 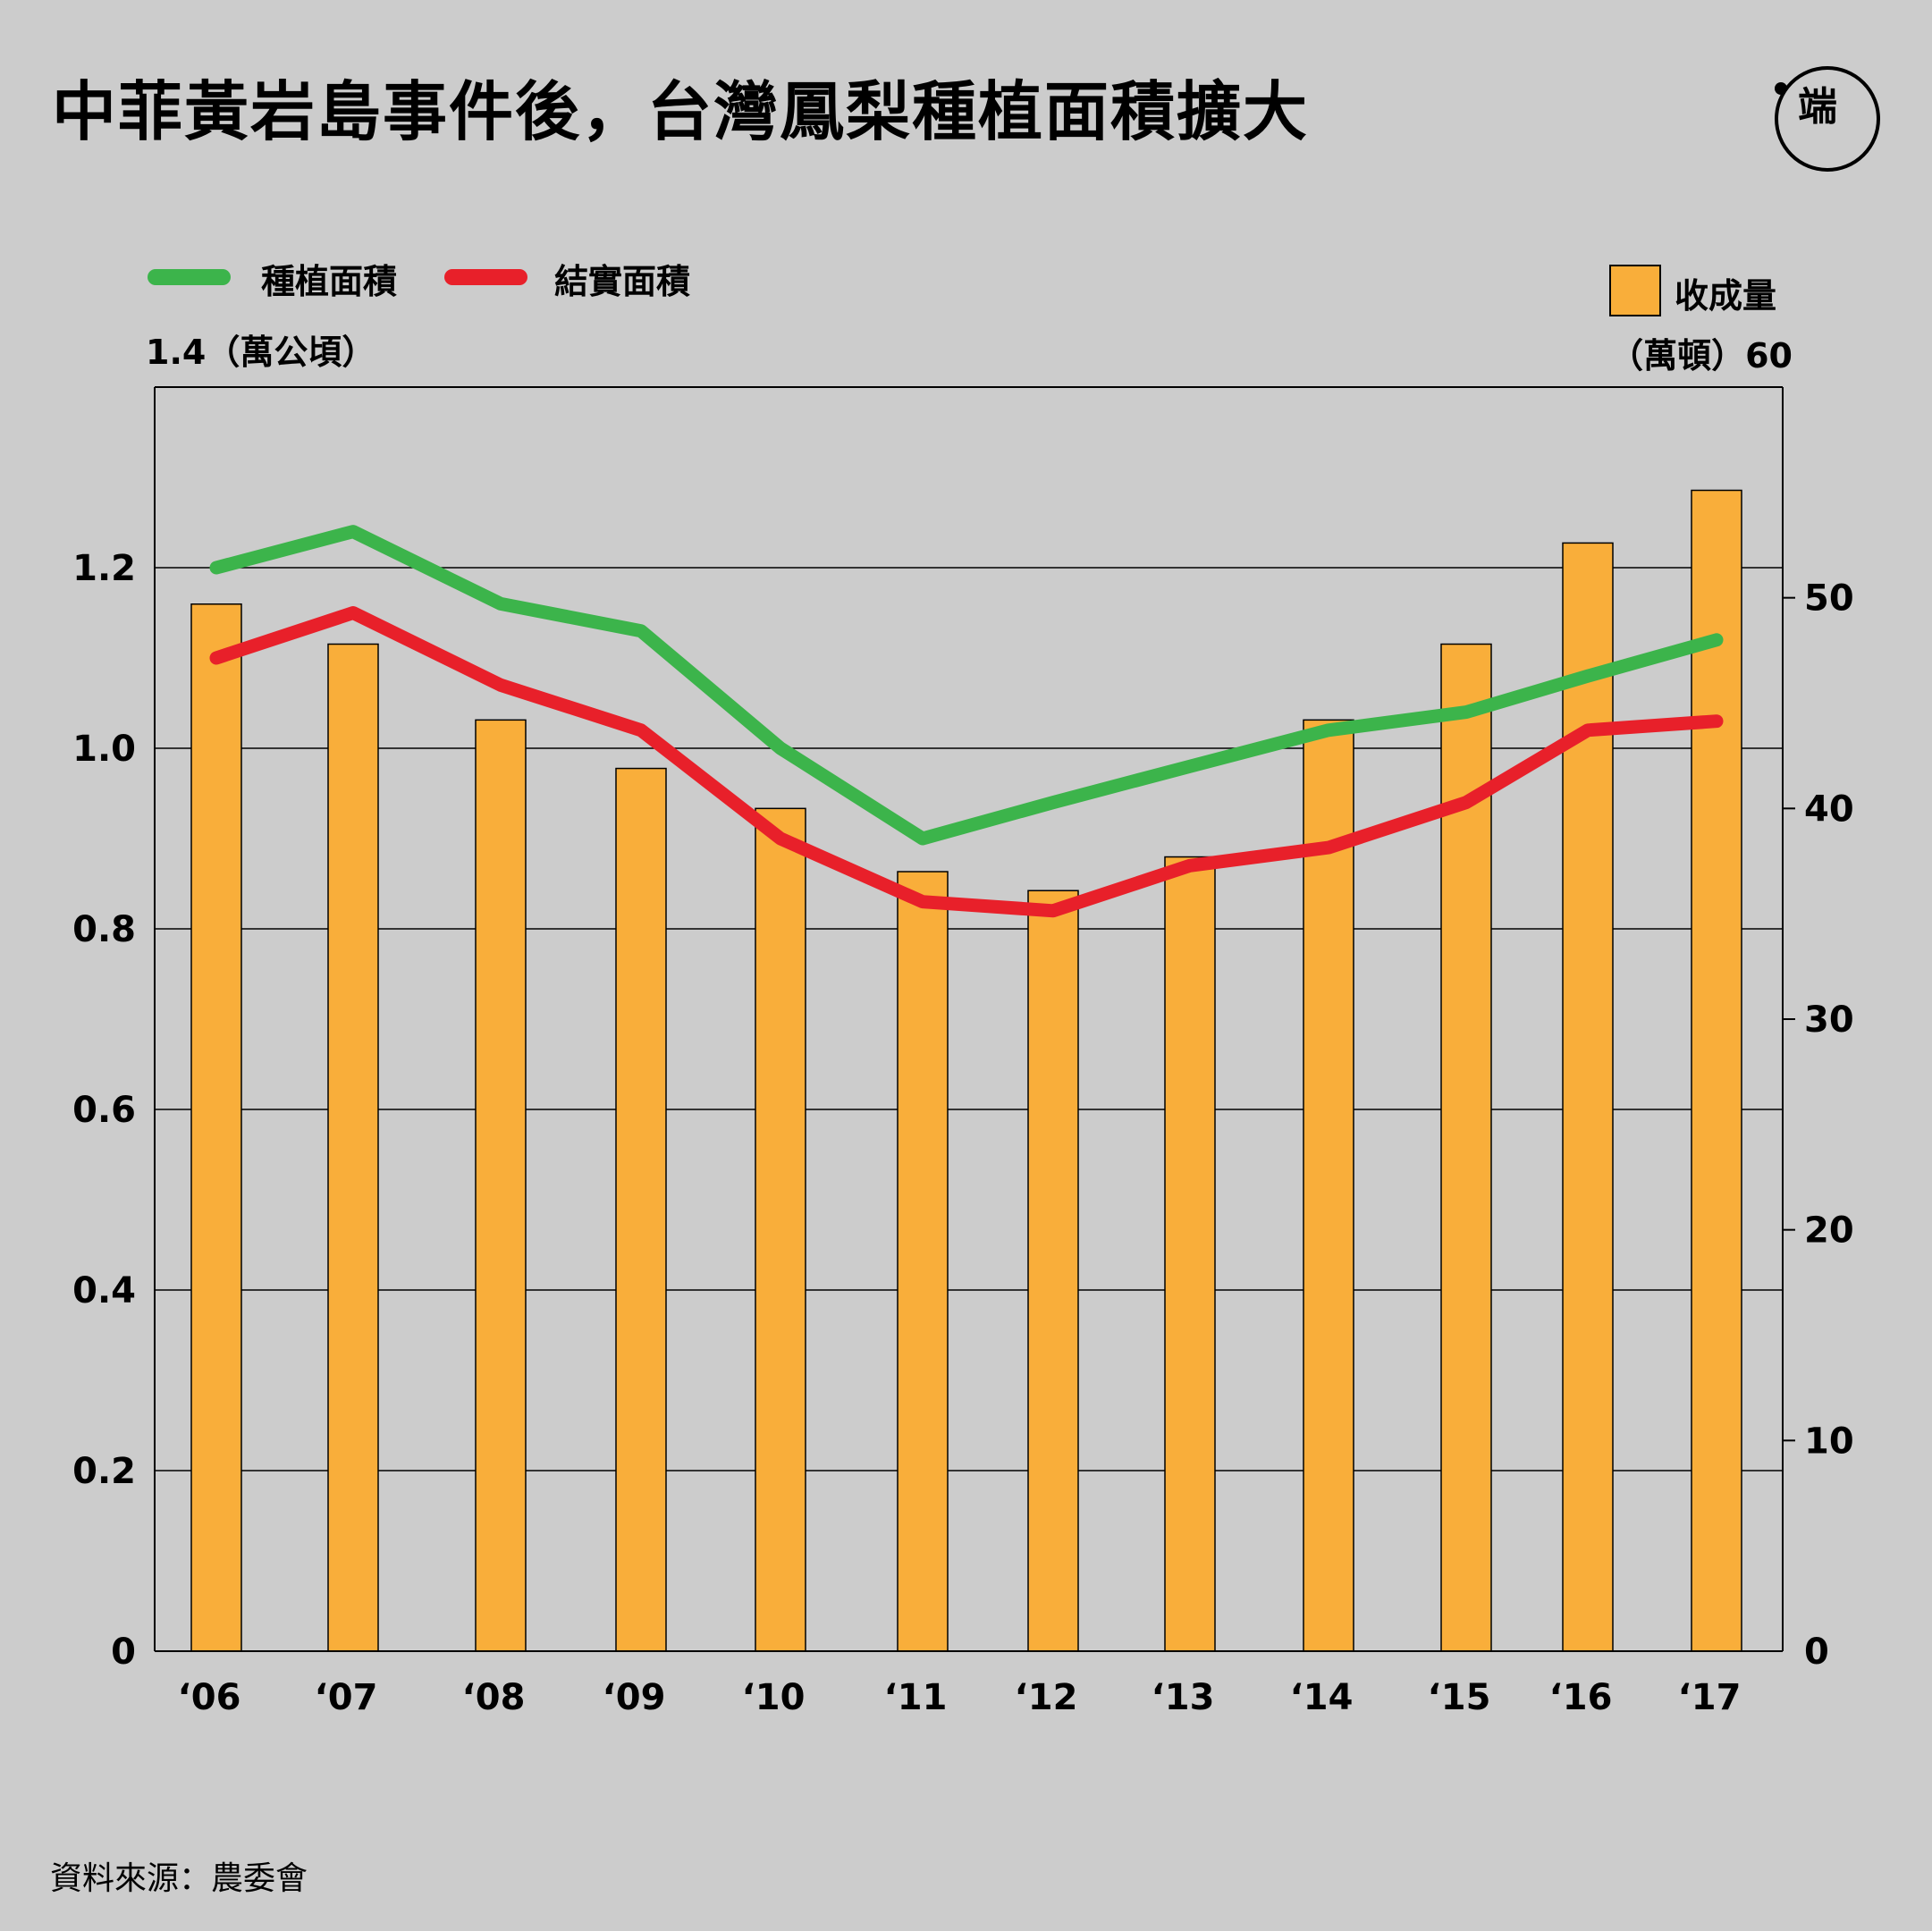 What do you see at coordinates (634, 1697) in the screenshot?
I see `x-tick-label: ‘09` at bounding box center [634, 1697].